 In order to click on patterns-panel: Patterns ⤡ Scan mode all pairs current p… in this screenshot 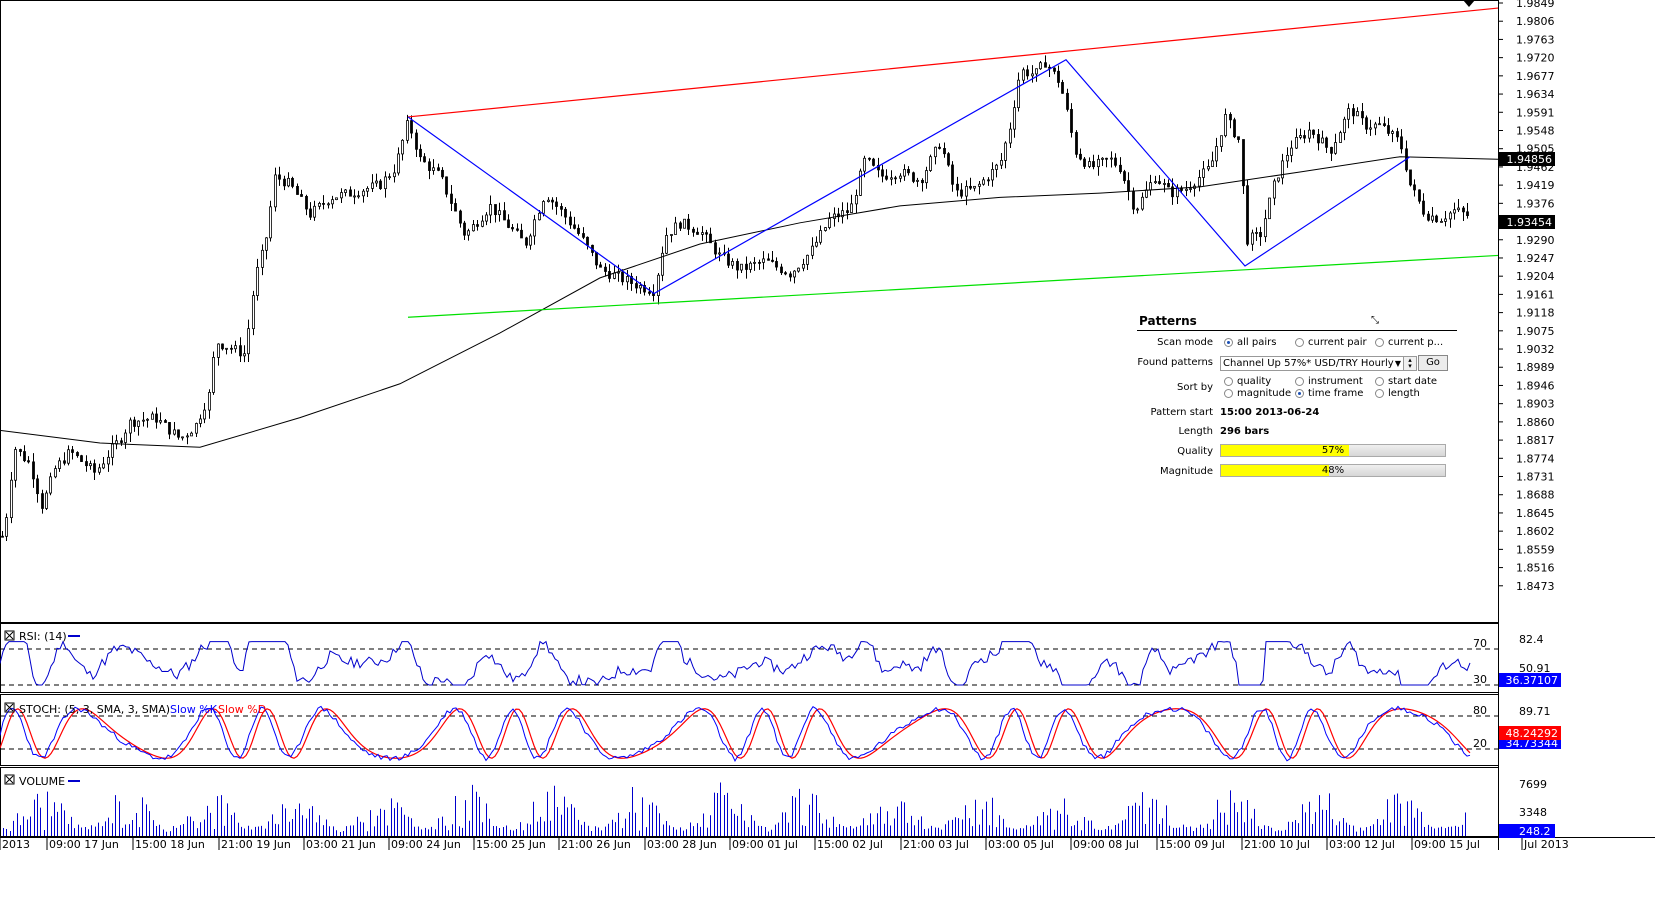, I will do `click(1298, 400)`.